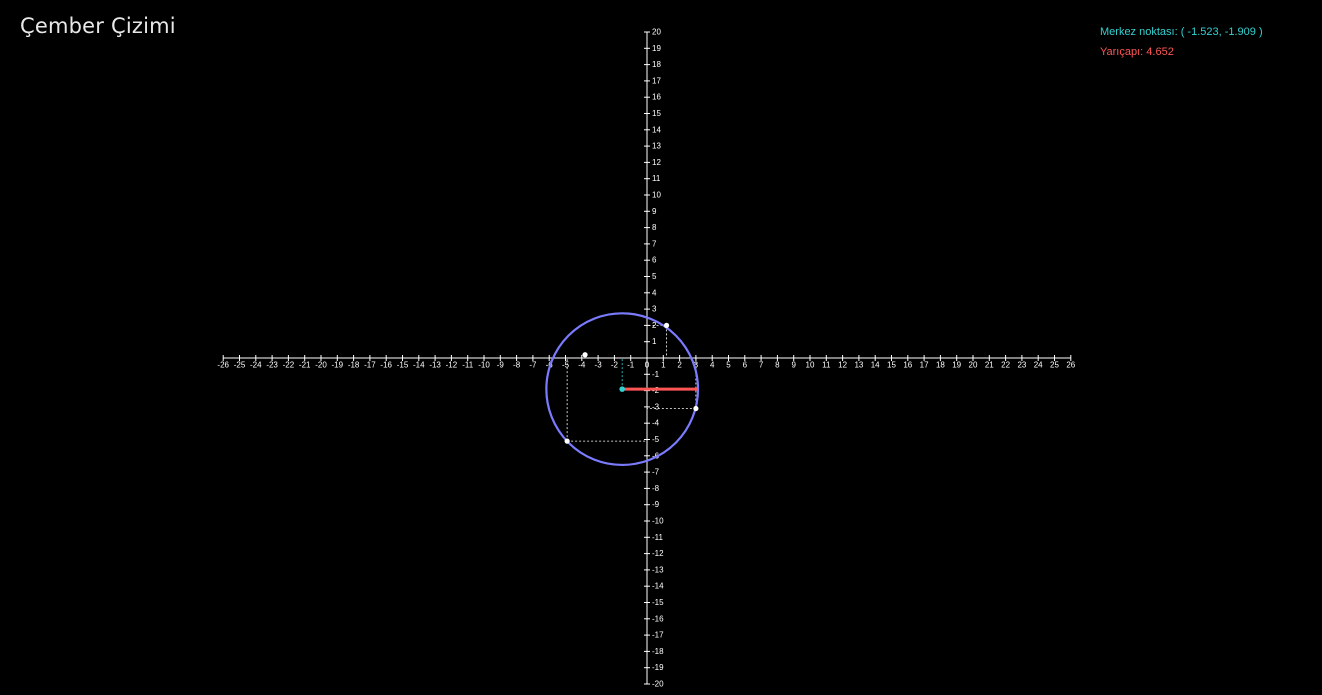 This screenshot has width=1322, height=695. Describe the element at coordinates (656, 146) in the screenshot. I see `y-tick-label: 13` at that location.